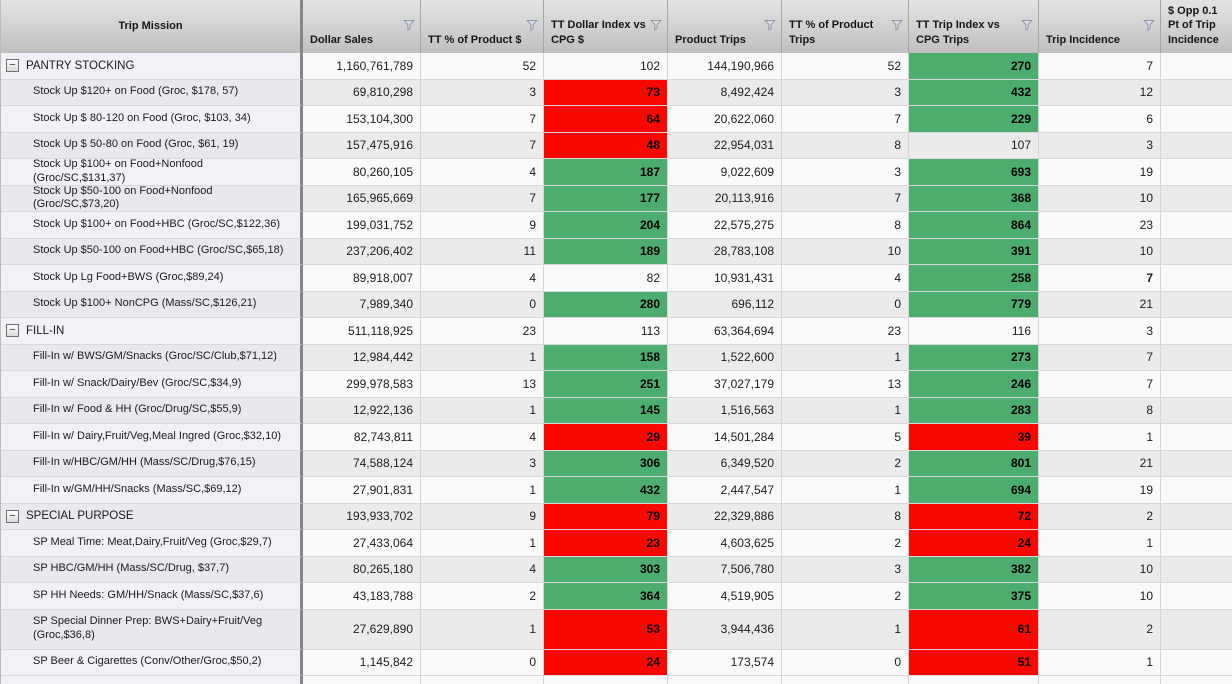 This screenshot has height=684, width=1232. What do you see at coordinates (606, 490) in the screenshot?
I see `cell-dollar-index: 432` at bounding box center [606, 490].